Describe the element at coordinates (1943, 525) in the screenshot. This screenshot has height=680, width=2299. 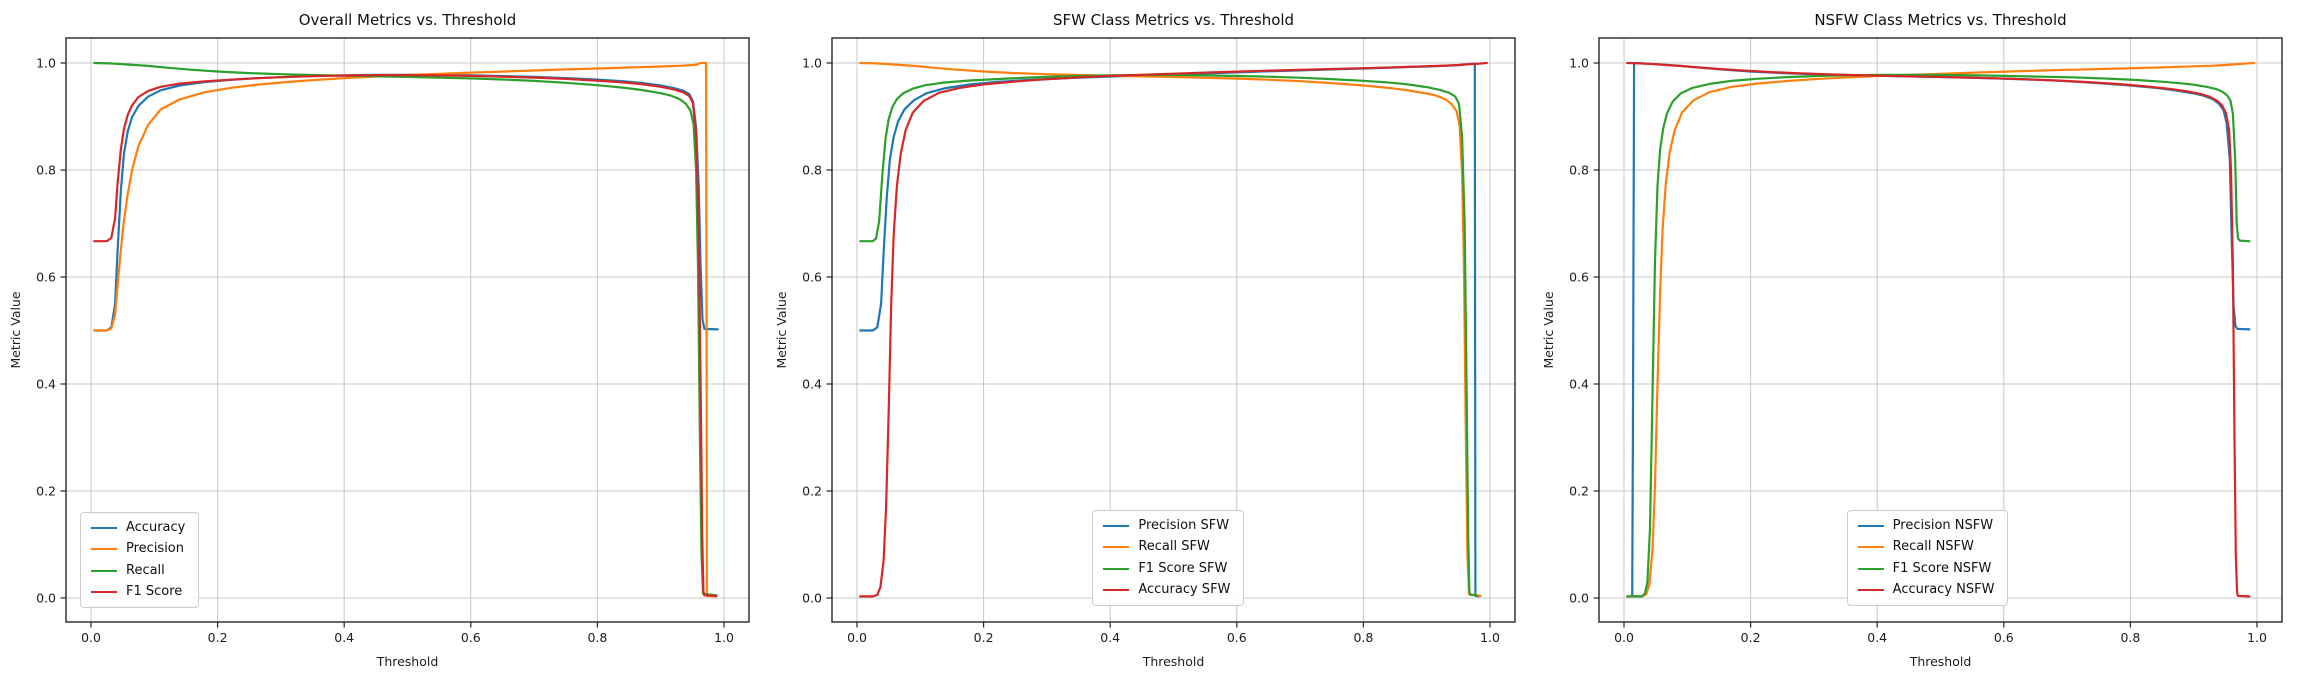
I see `legend-label: Precision NSFW` at that location.